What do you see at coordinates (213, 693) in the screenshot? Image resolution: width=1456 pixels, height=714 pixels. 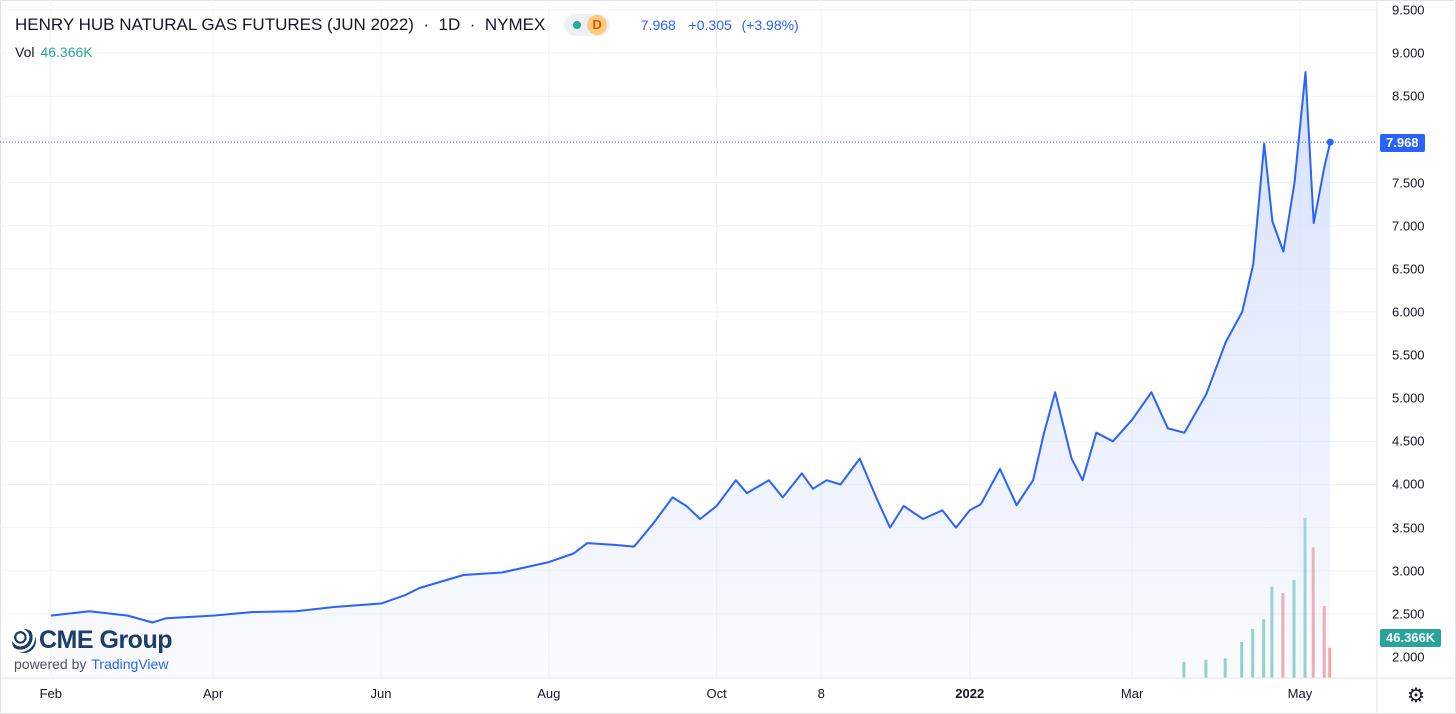 I see `x-tick-label: Apr` at bounding box center [213, 693].